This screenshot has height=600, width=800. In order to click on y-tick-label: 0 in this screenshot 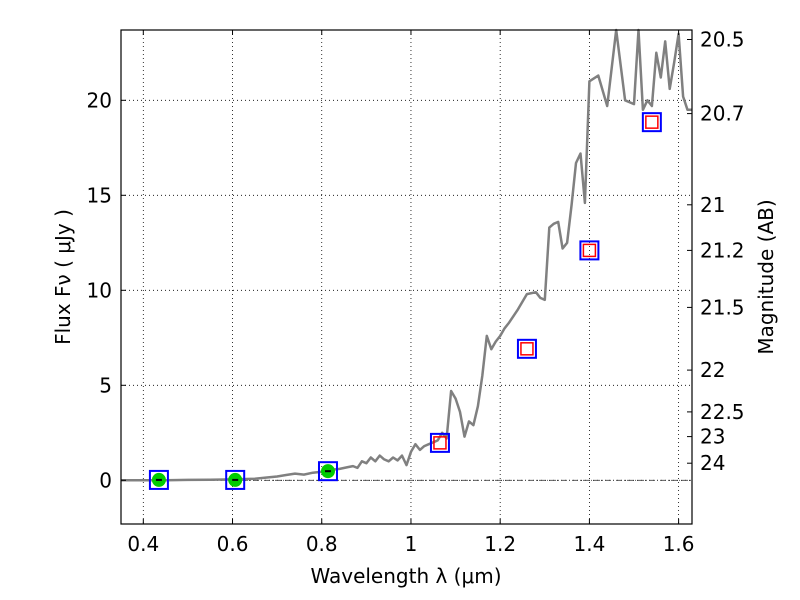, I will do `click(105, 480)`.